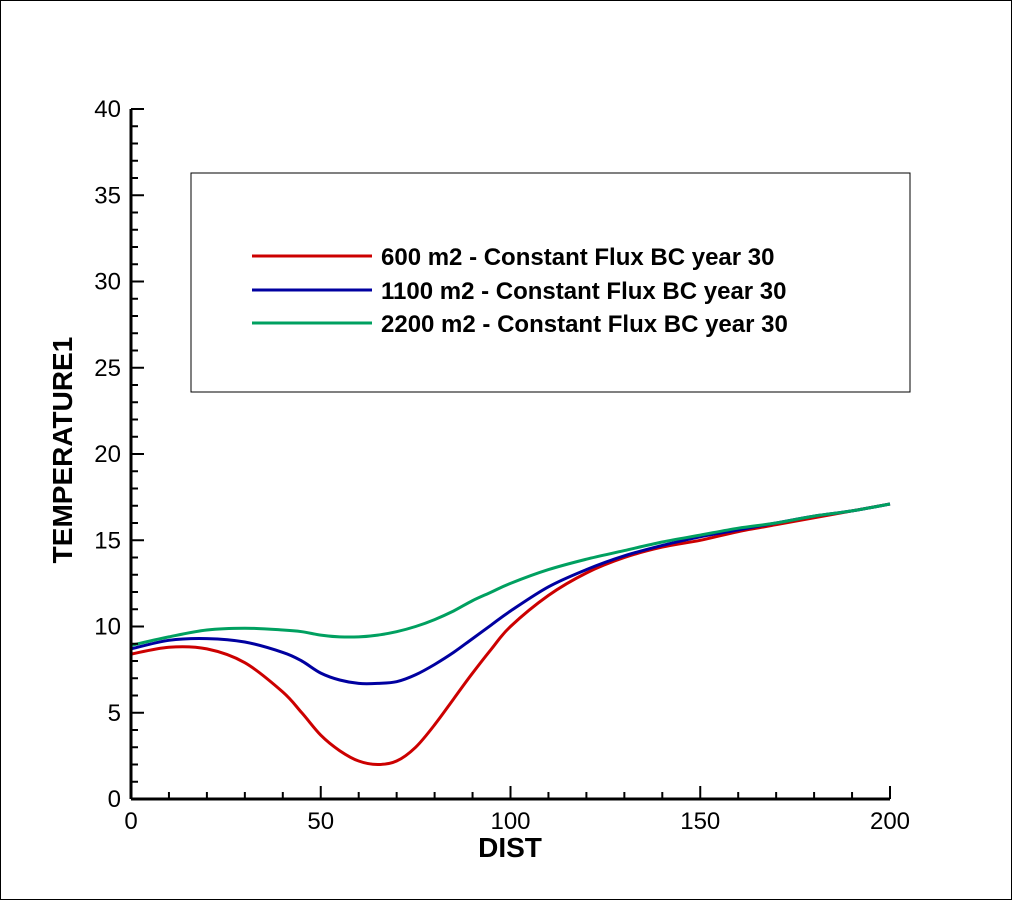 This screenshot has height=900, width=1012. What do you see at coordinates (114, 799) in the screenshot?
I see `y-tick-label: 0` at bounding box center [114, 799].